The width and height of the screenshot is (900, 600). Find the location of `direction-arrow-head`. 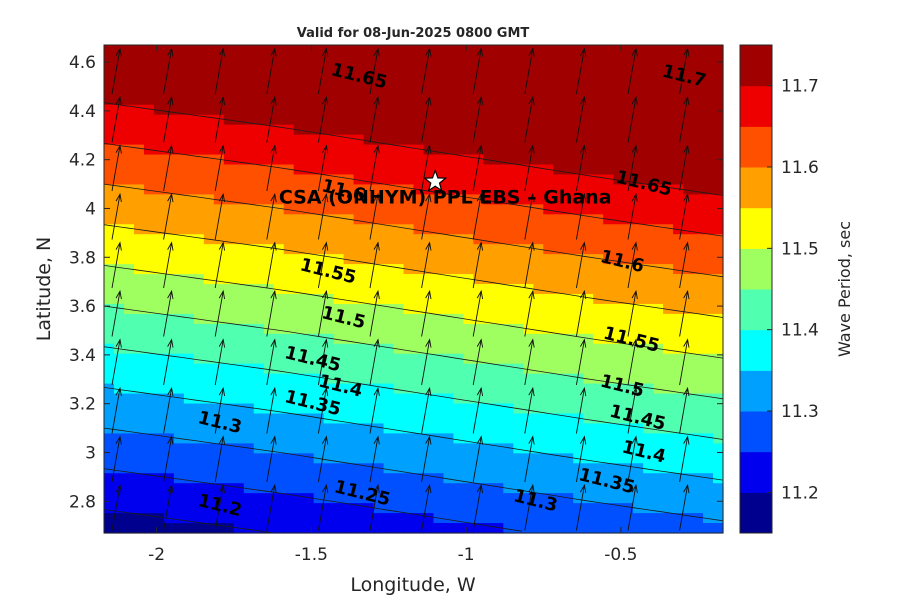

direction-arrow-head is located at coordinates (170, 197).